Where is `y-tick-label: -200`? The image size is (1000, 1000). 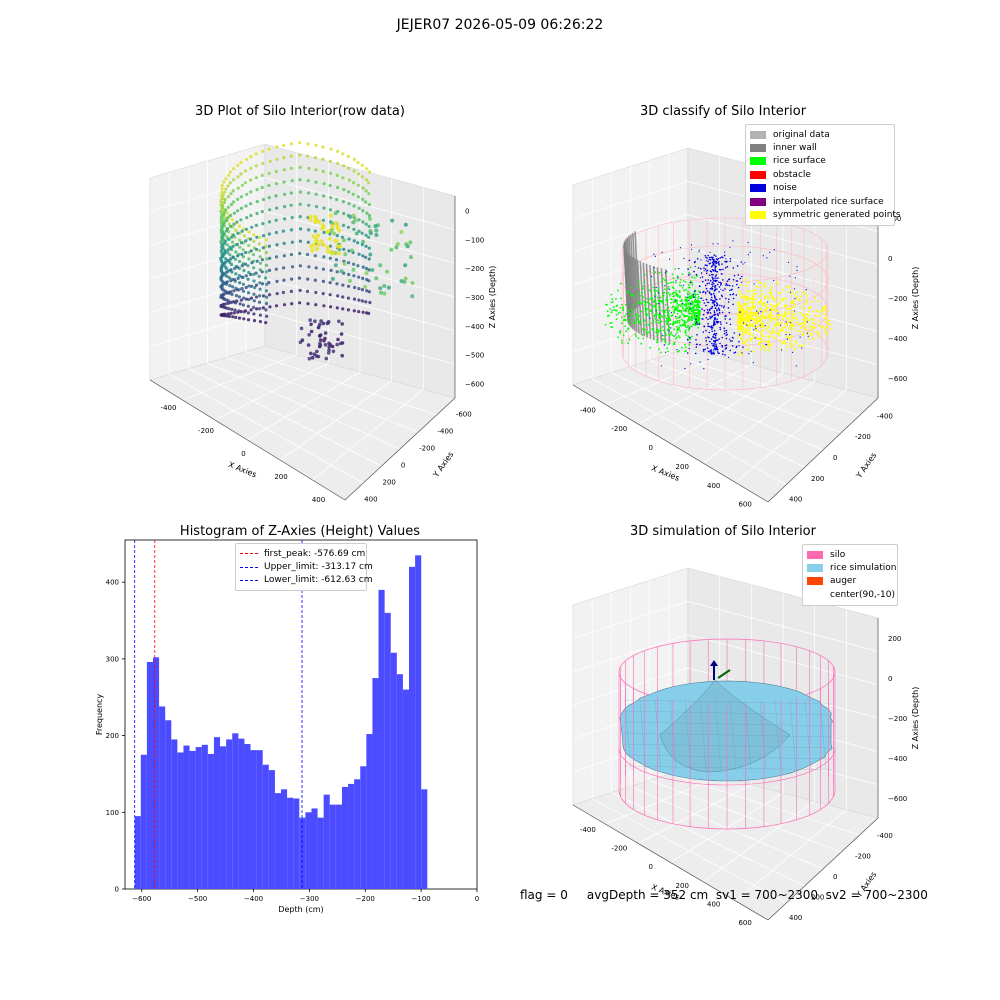
y-tick-label: -200 is located at coordinates (427, 449).